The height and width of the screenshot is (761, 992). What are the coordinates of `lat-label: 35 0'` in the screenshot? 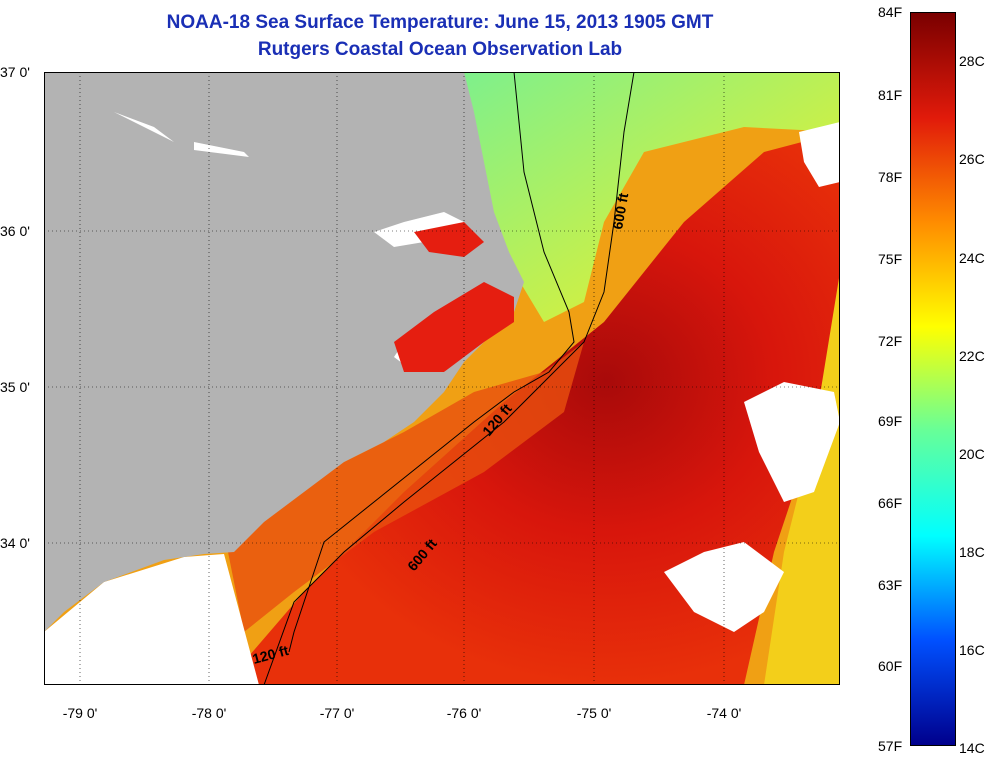 It's located at (15, 387).